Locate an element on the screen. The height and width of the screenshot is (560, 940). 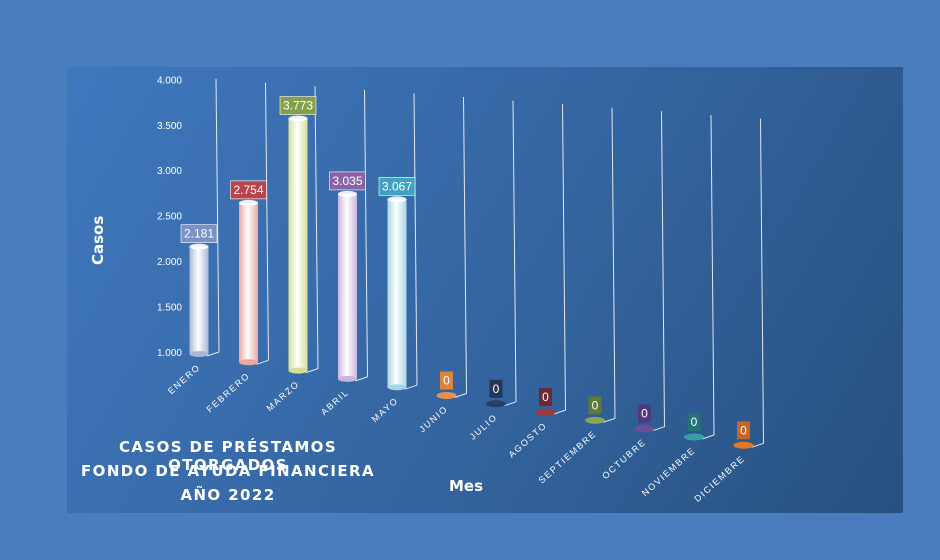
x-tick-label: MARZO is located at coordinates (283, 396).